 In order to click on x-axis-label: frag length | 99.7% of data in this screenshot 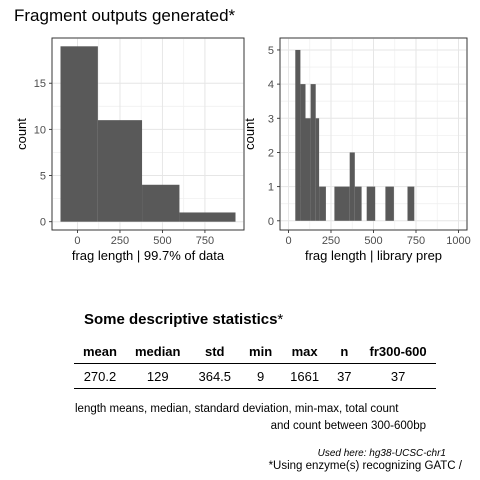, I will do `click(148, 255)`.